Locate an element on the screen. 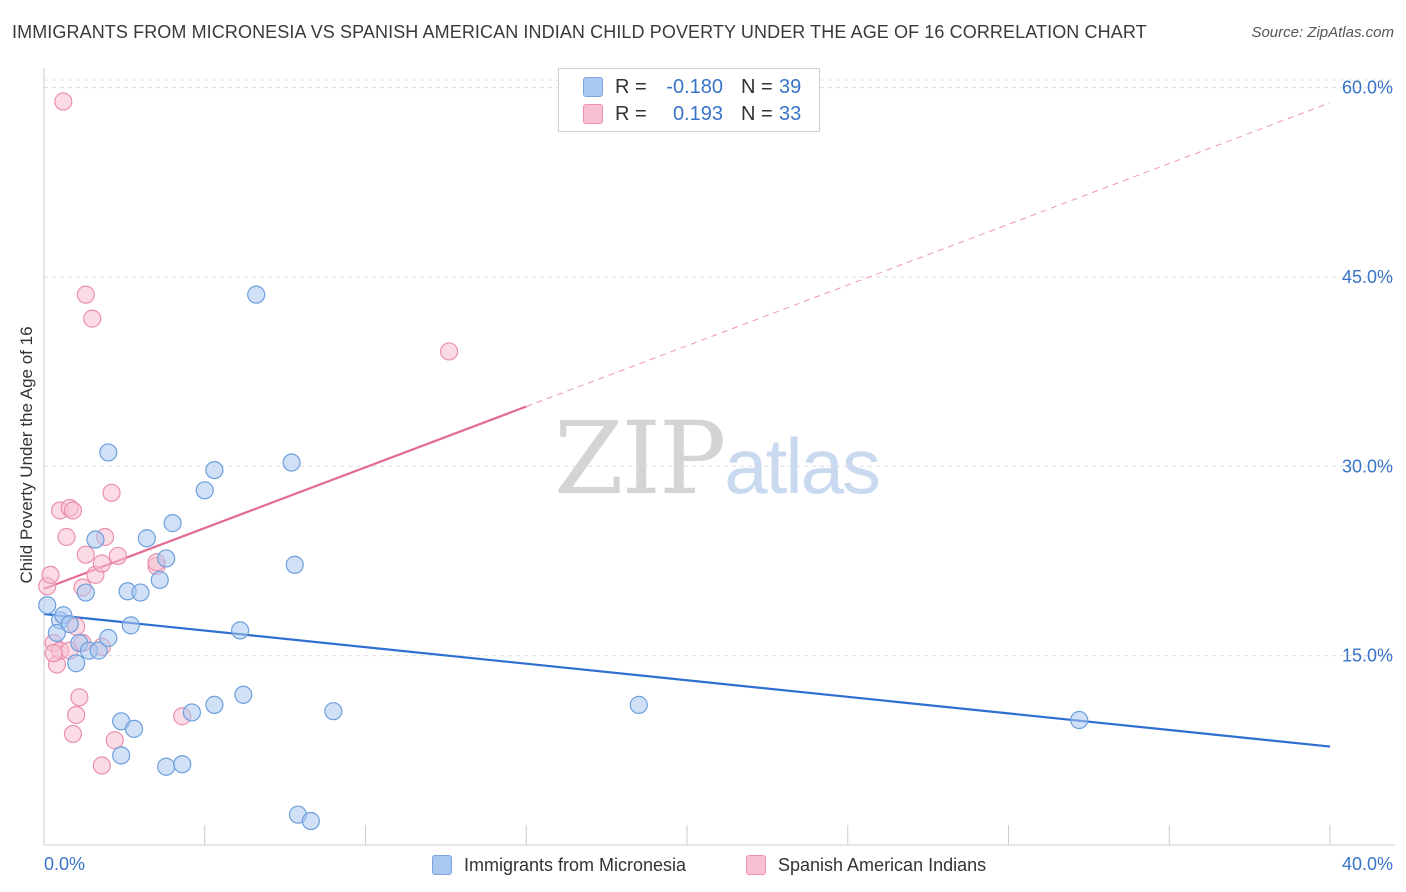  legend-r-value: 0.193 is located at coordinates (697, 113).